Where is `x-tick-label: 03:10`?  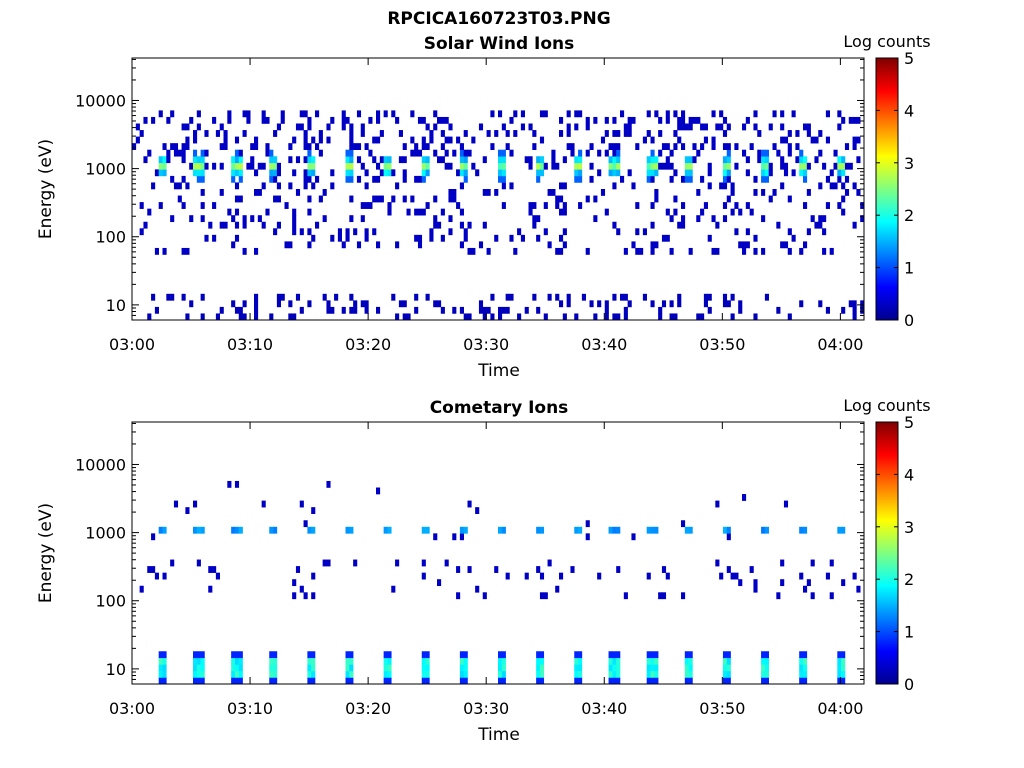
x-tick-label: 03:10 is located at coordinates (250, 344).